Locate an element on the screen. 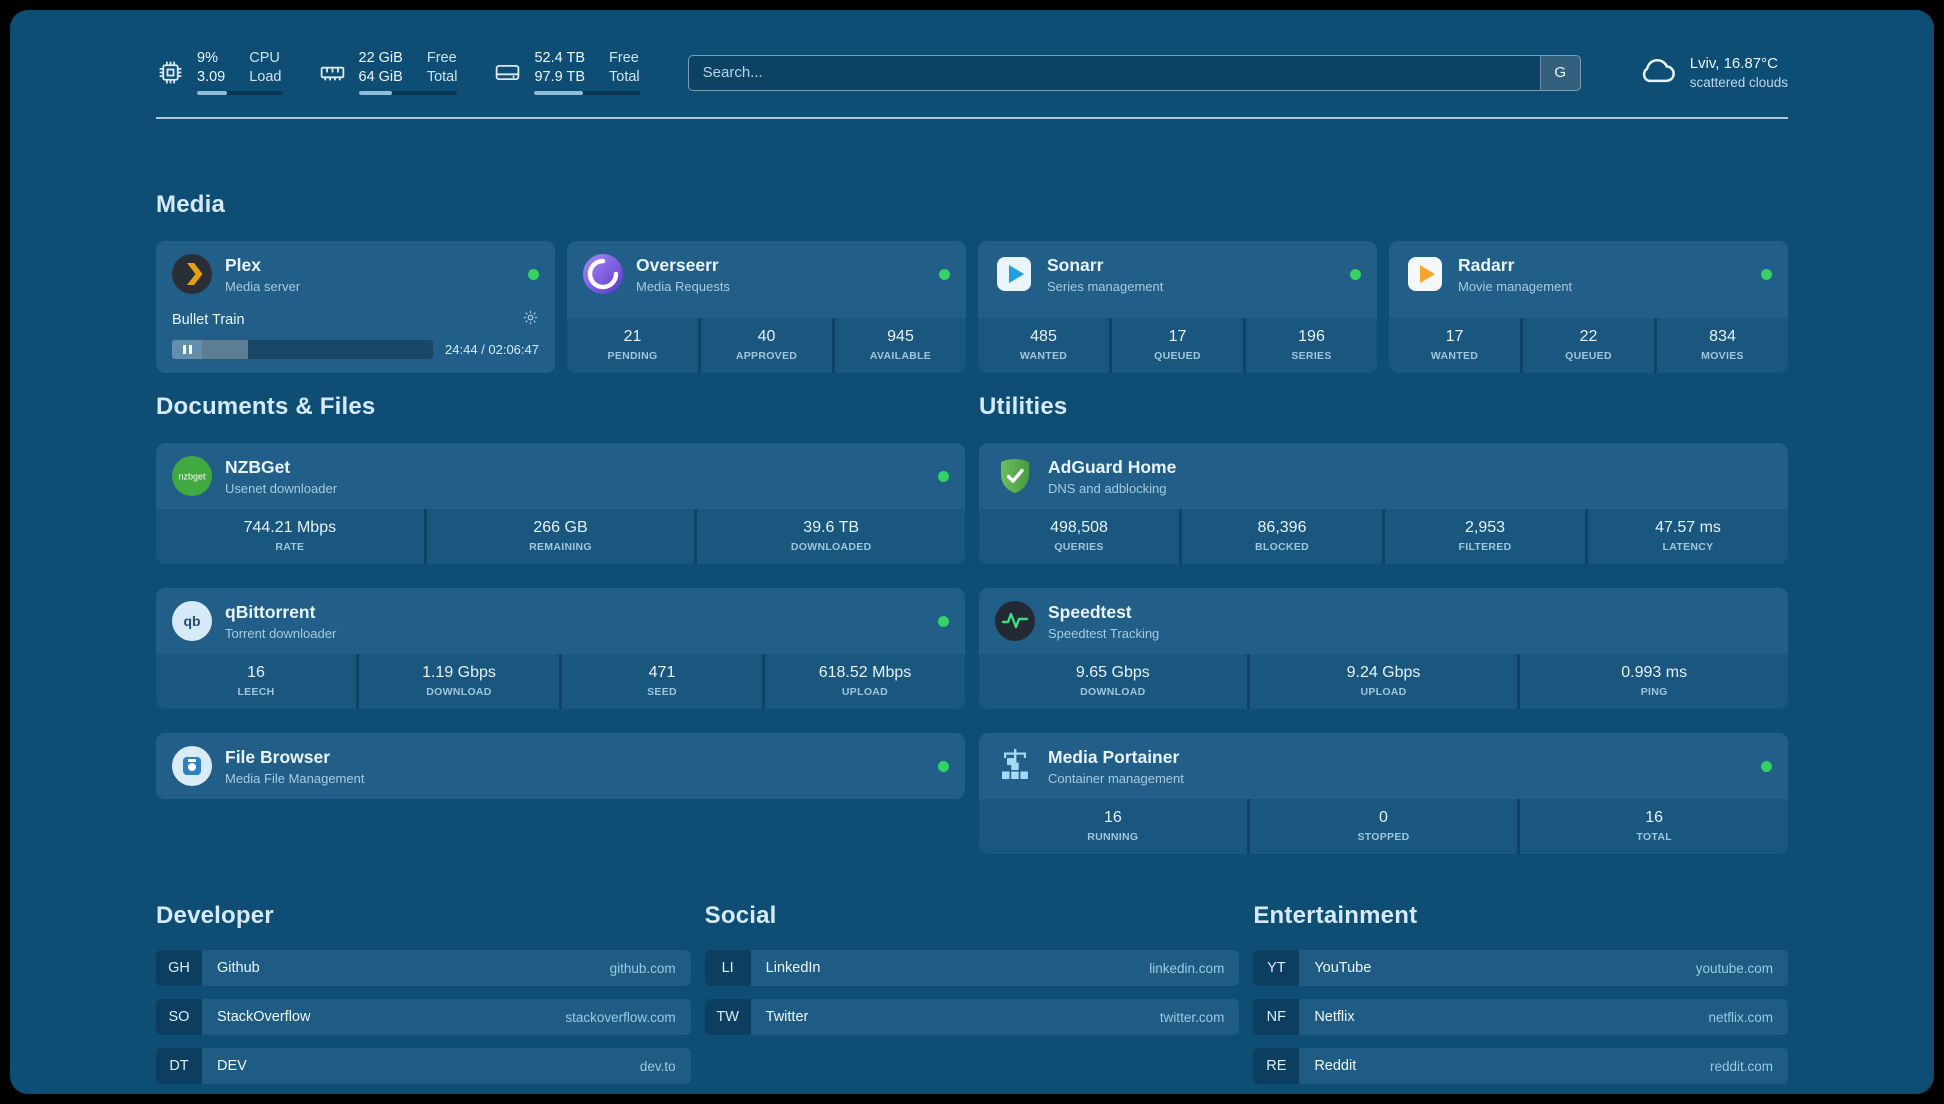 The width and height of the screenshot is (1944, 1104). stat-tile: 40 APPROVED is located at coordinates (766, 345).